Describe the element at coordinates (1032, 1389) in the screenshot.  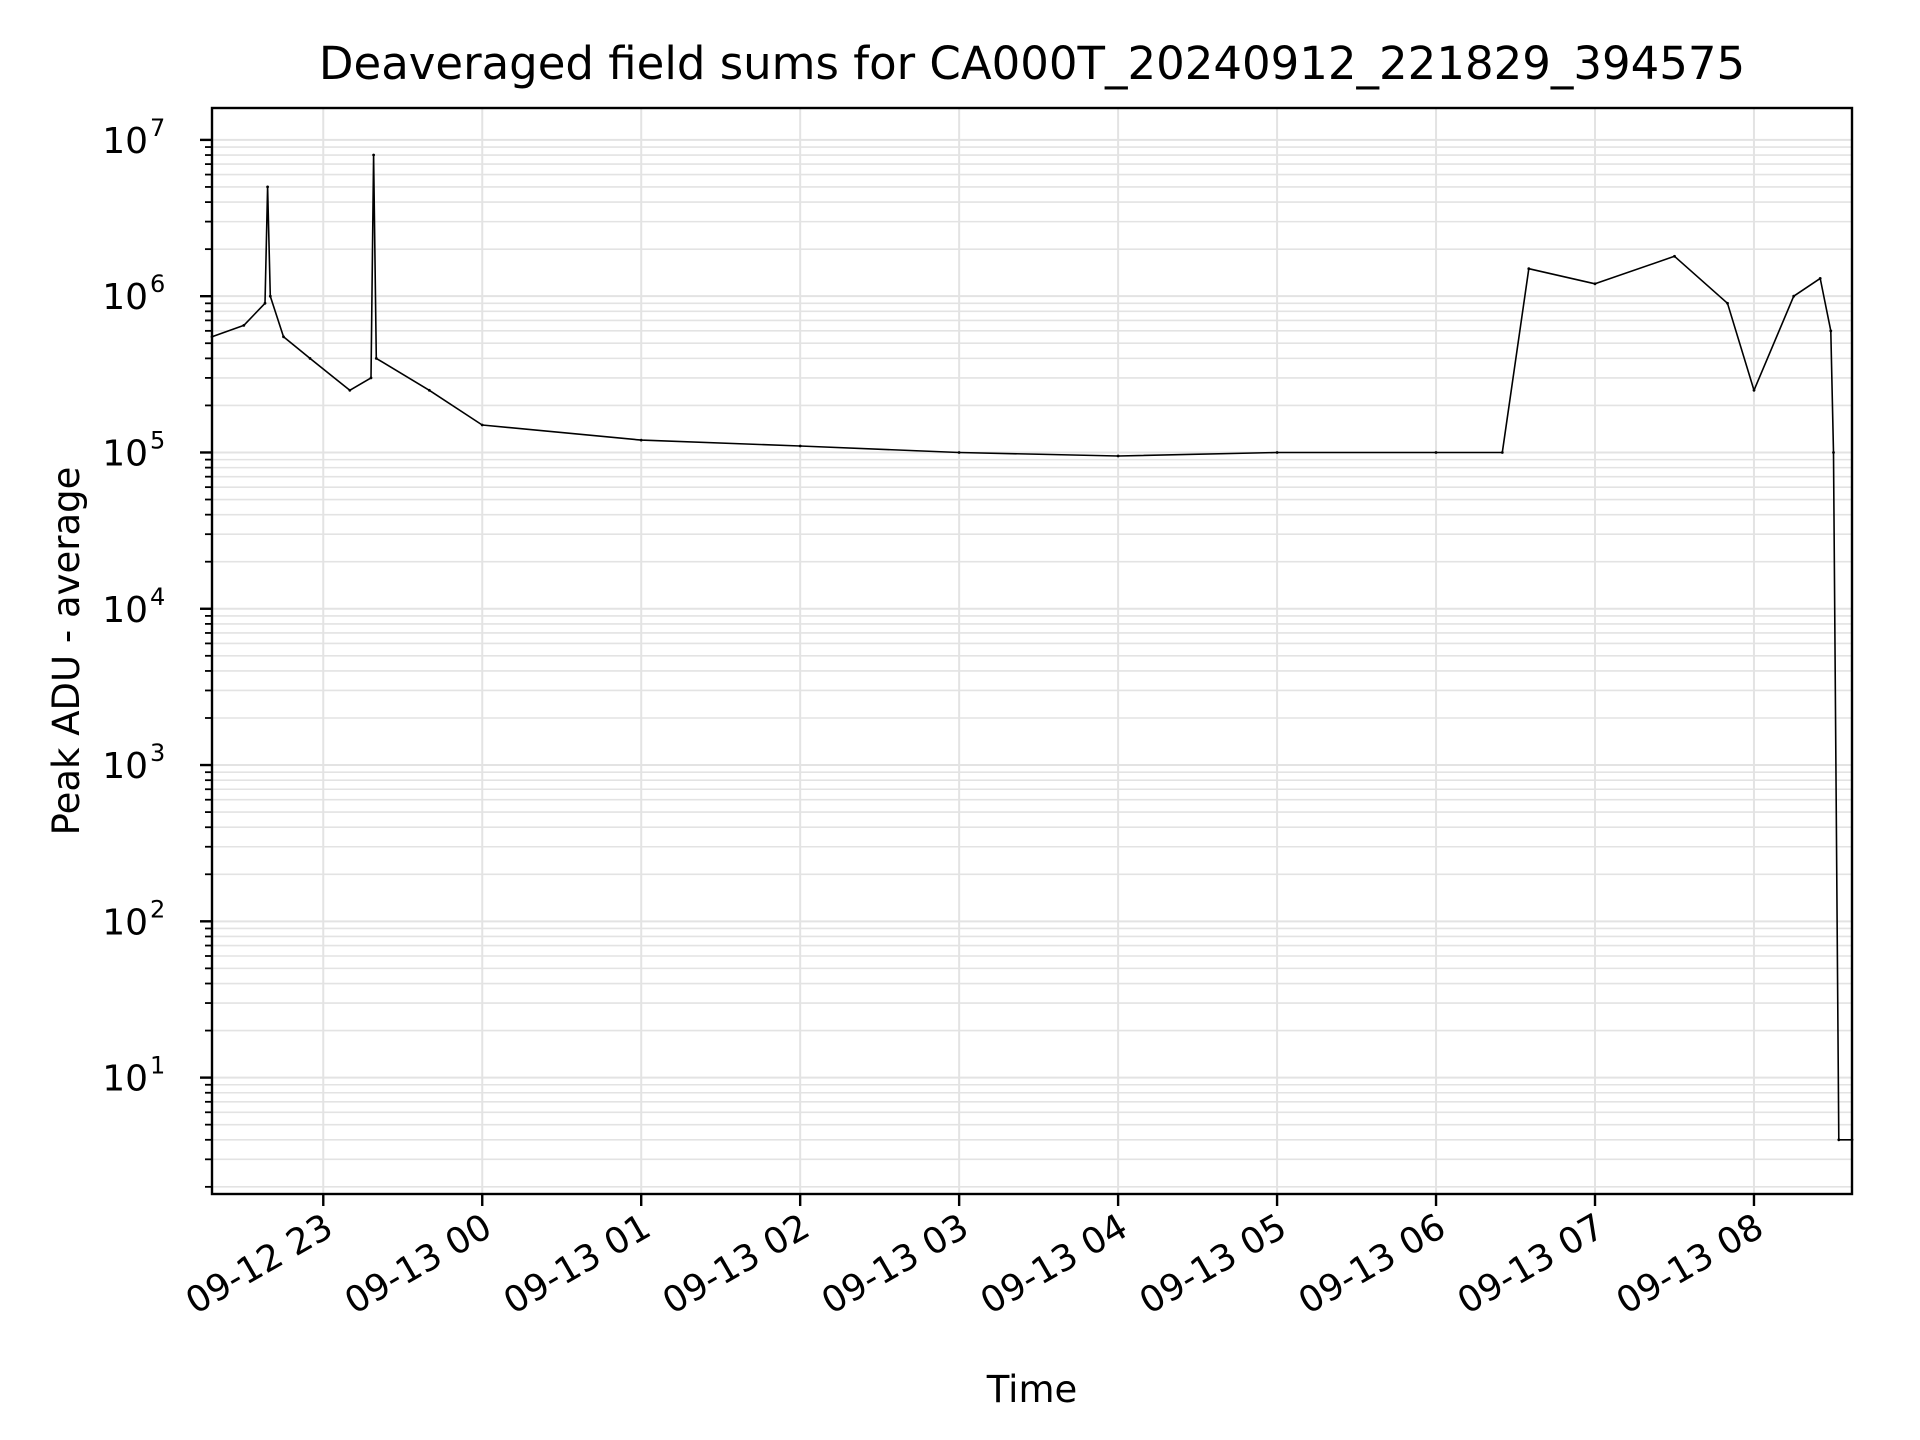
I see `x-axis-label: Time` at that location.